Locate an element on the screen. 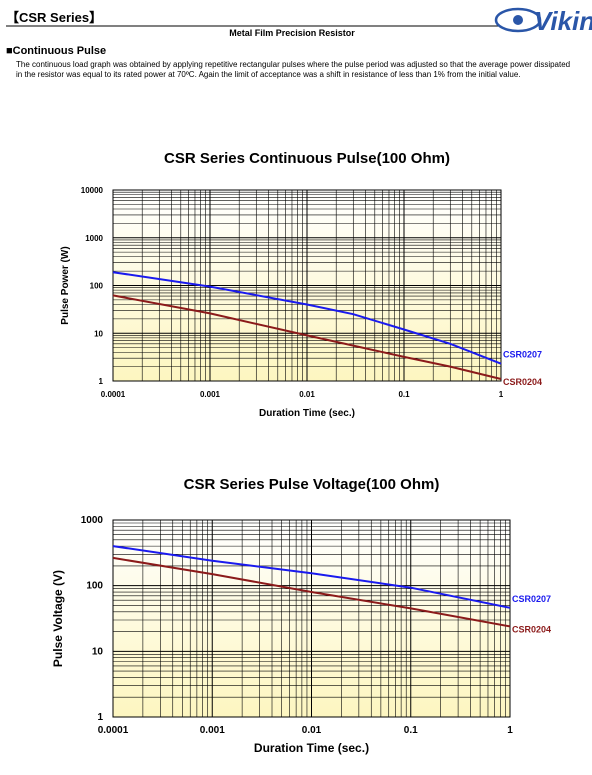 The height and width of the screenshot is (775, 592). chart-title: CSR Series Pulse Voltage(100 Ohm) is located at coordinates (312, 484).